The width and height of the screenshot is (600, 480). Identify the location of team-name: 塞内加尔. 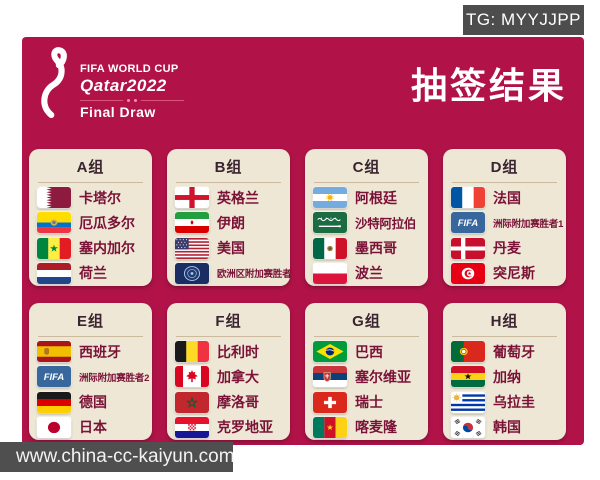
(107, 248).